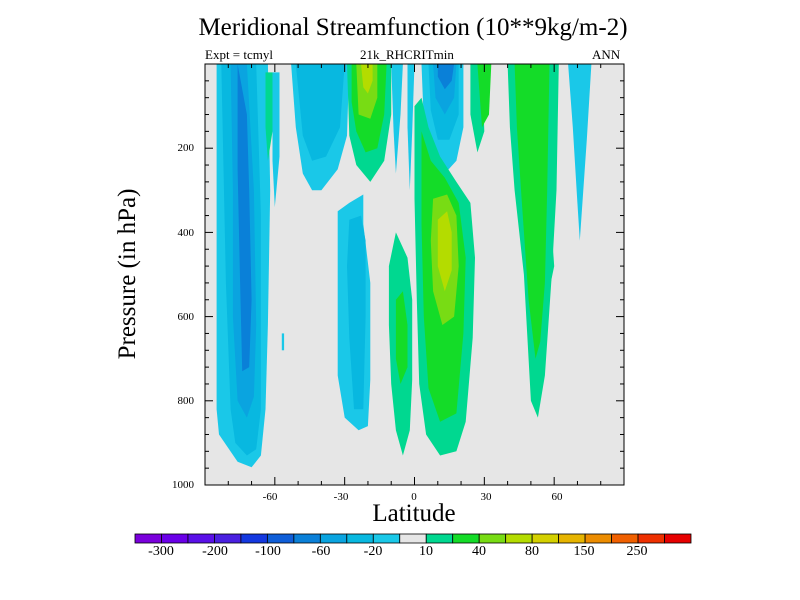  I want to click on y-tick-label: 200, so click(186, 148).